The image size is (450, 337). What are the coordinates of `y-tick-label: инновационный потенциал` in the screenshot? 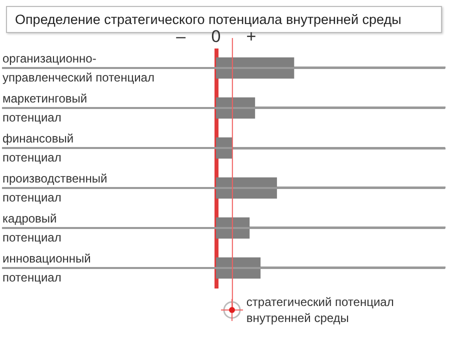 It's located at (46, 268).